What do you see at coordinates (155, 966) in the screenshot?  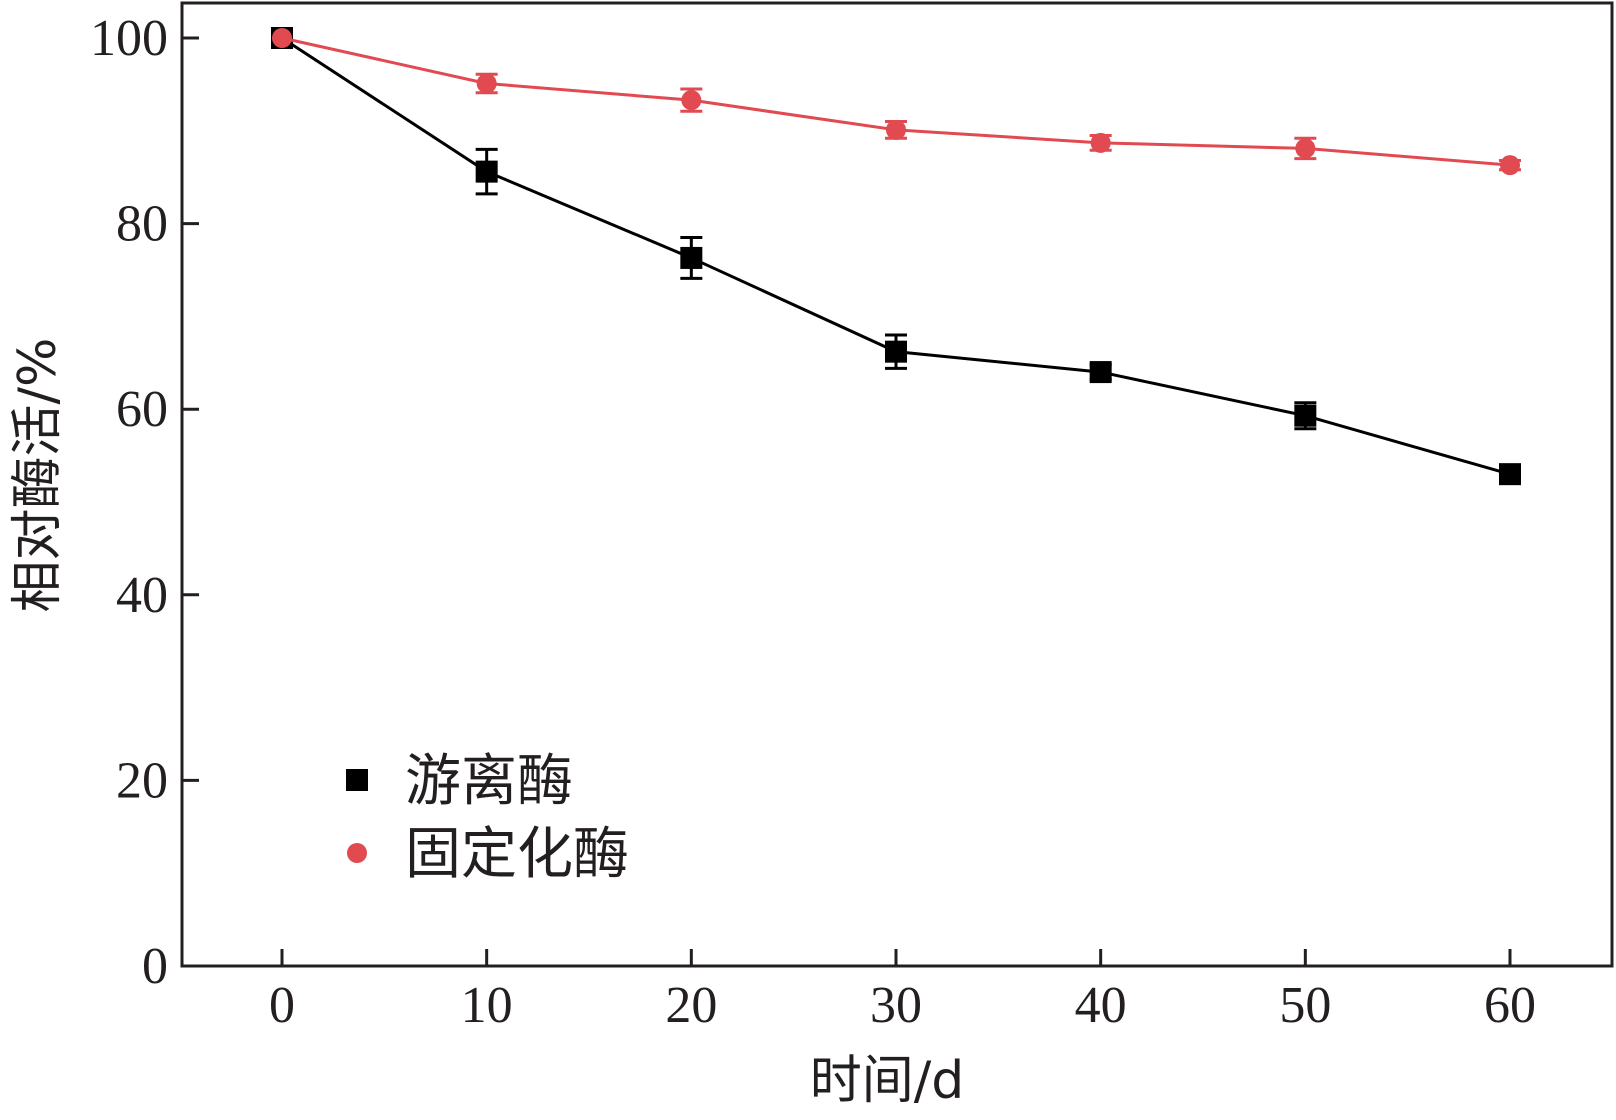 I see `y-tick-label: 0` at bounding box center [155, 966].